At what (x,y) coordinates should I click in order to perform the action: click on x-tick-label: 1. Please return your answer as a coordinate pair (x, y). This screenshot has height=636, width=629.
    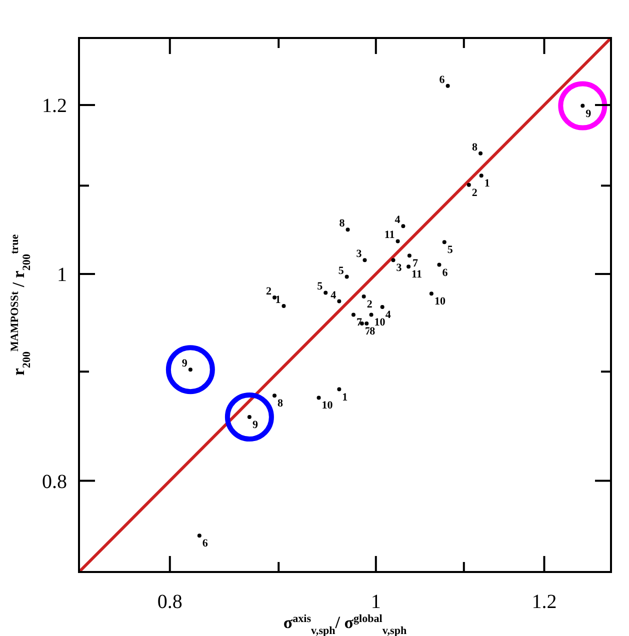
    Looking at the image, I should click on (375, 602).